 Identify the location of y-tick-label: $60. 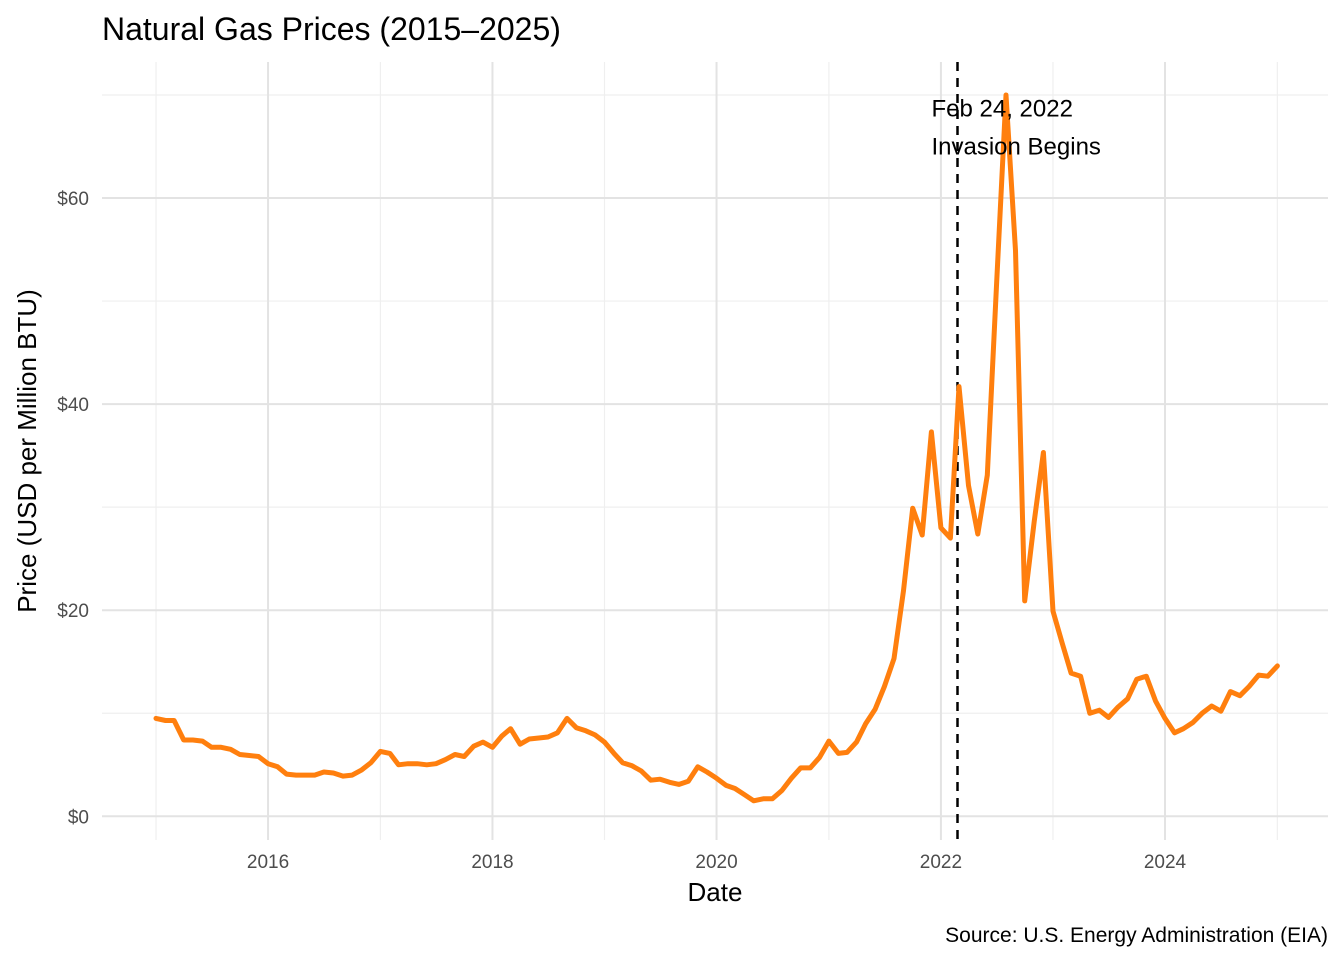
(73, 199).